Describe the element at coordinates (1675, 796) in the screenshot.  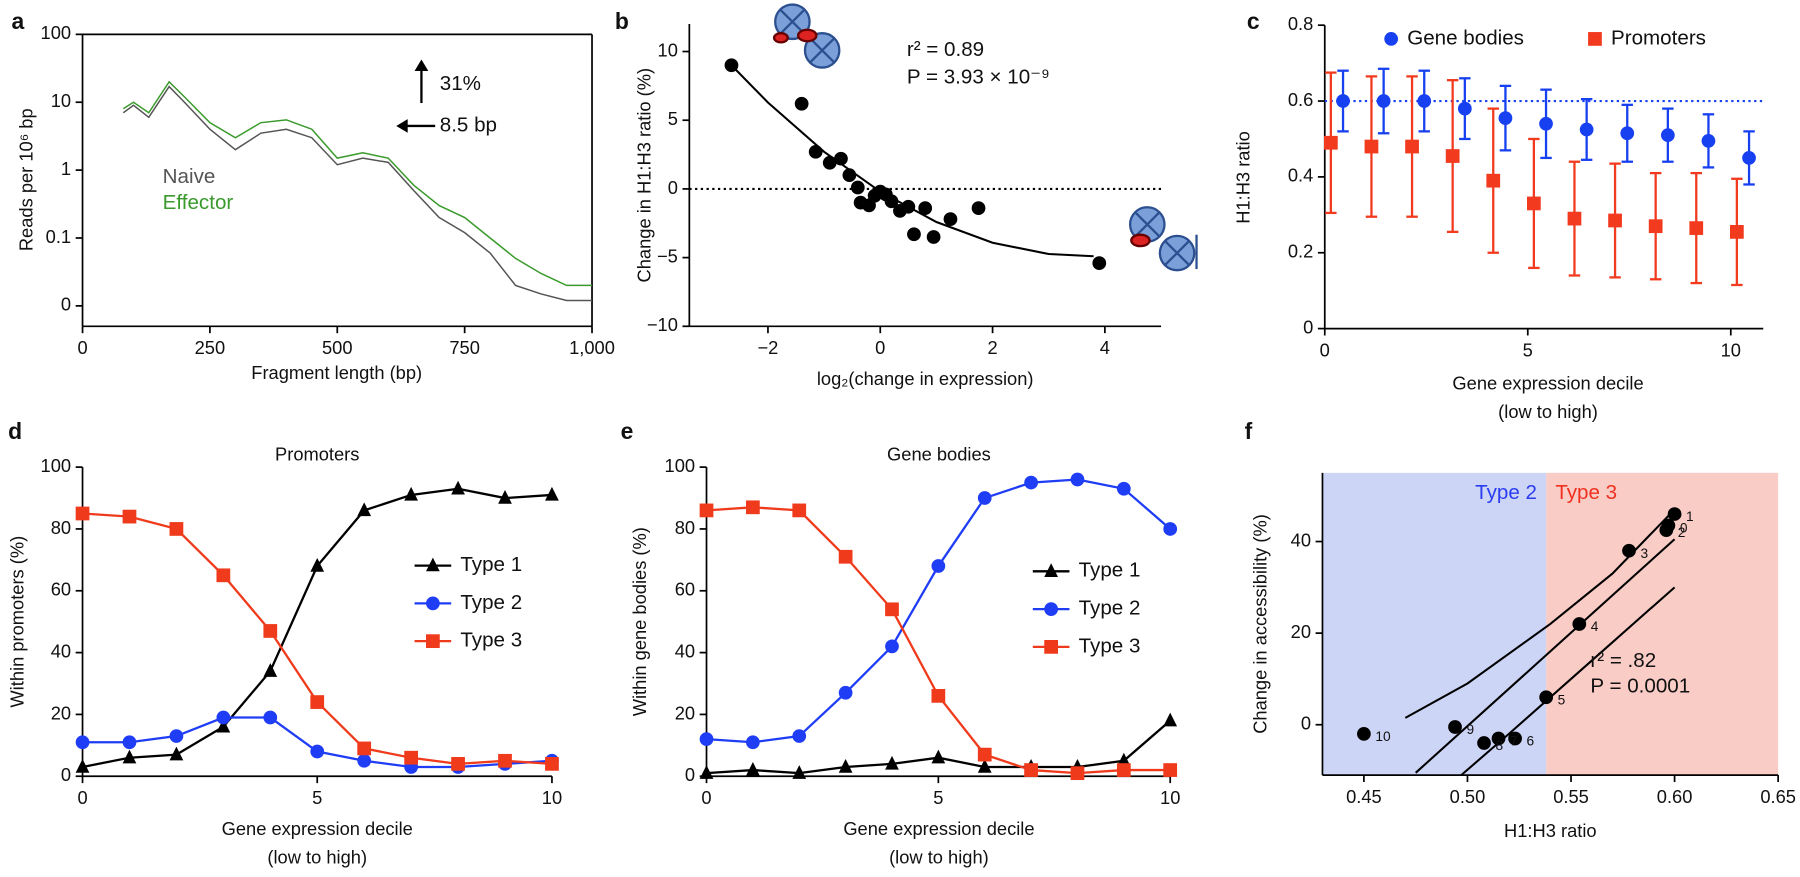
I see `x-tick-label: 0.60` at that location.